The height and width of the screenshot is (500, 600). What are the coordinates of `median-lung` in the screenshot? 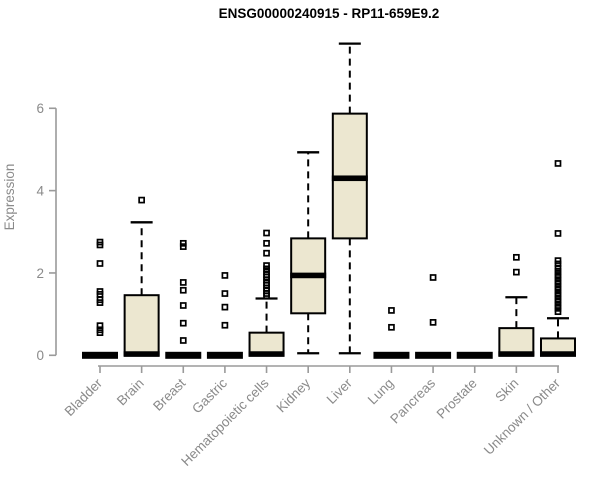 It's located at (391, 355).